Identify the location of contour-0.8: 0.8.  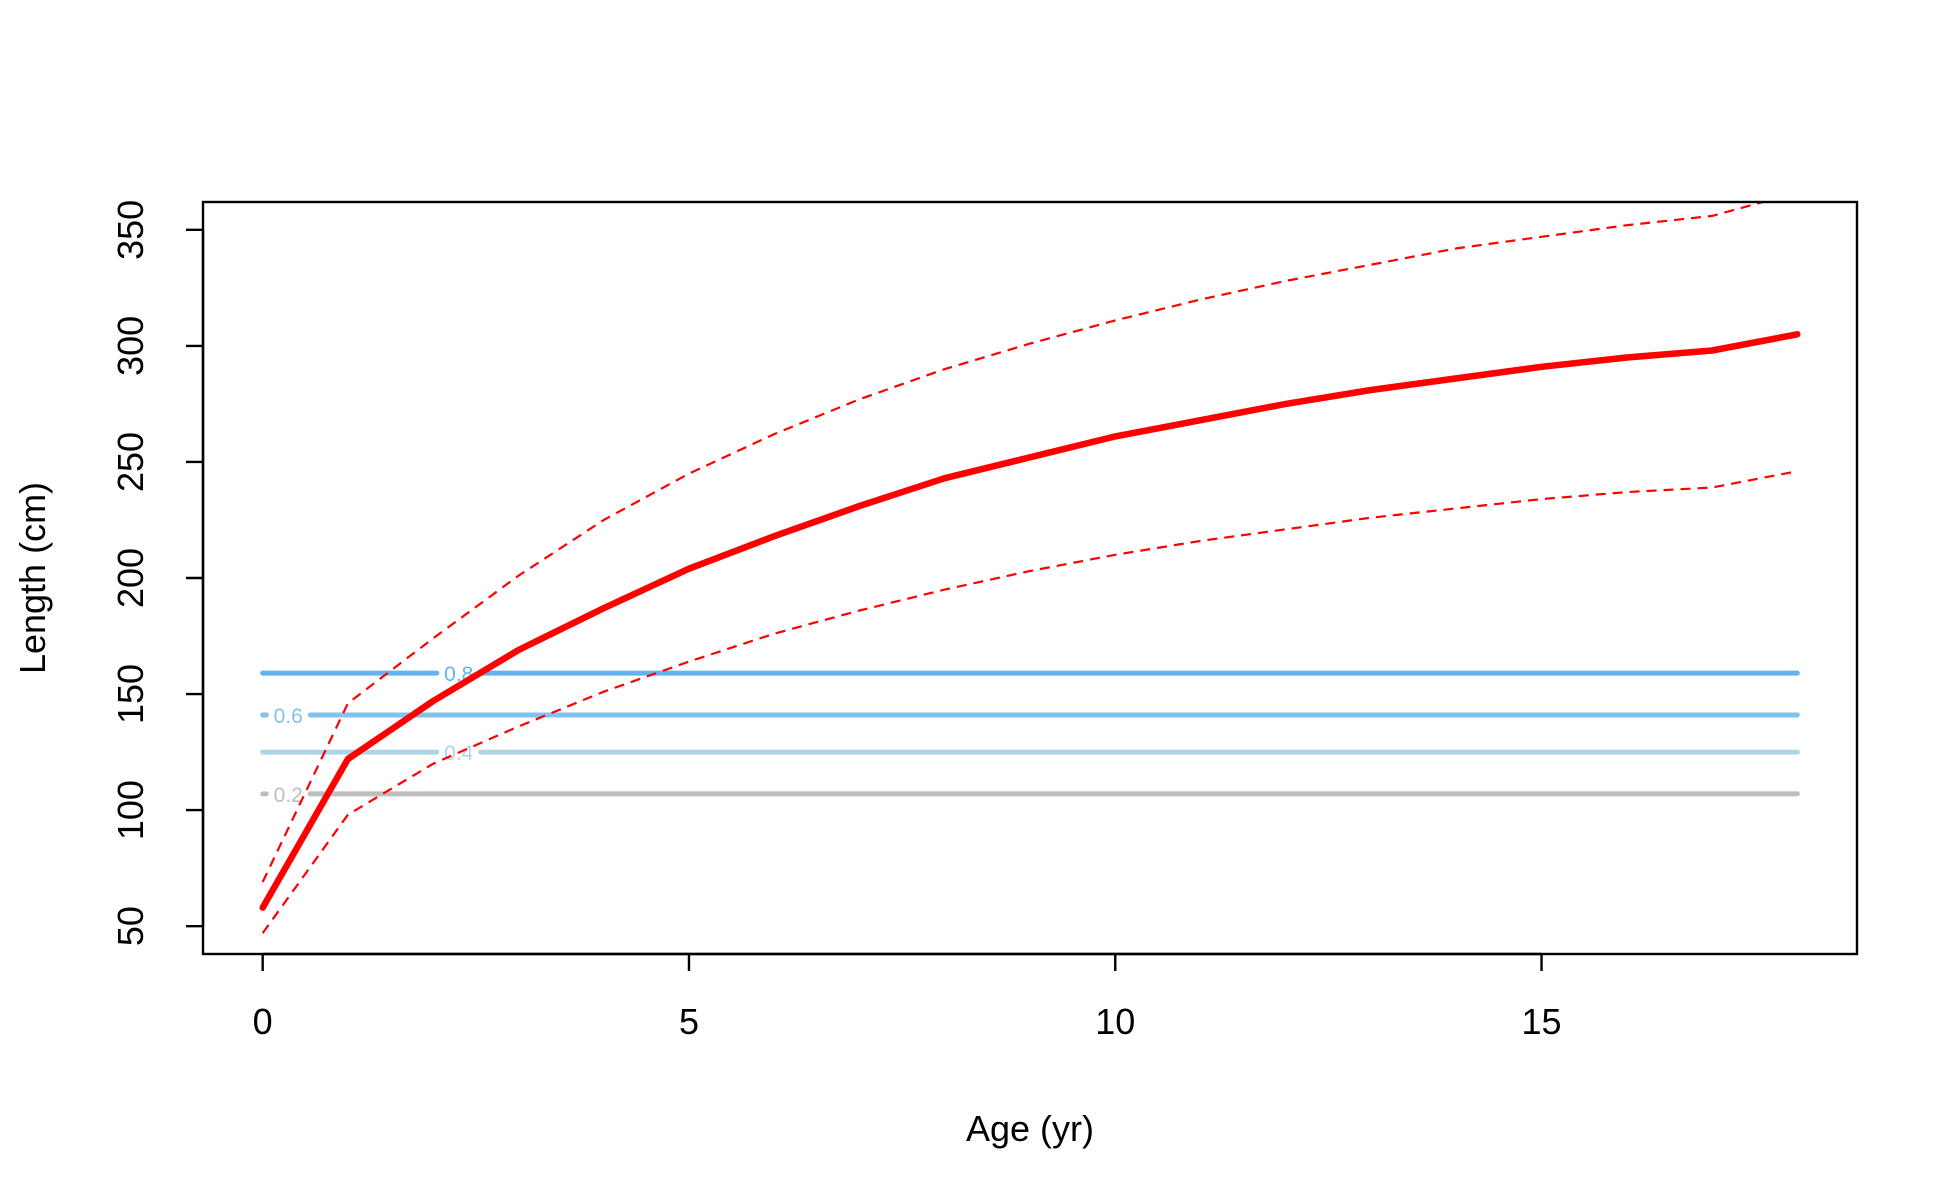
(1030, 674).